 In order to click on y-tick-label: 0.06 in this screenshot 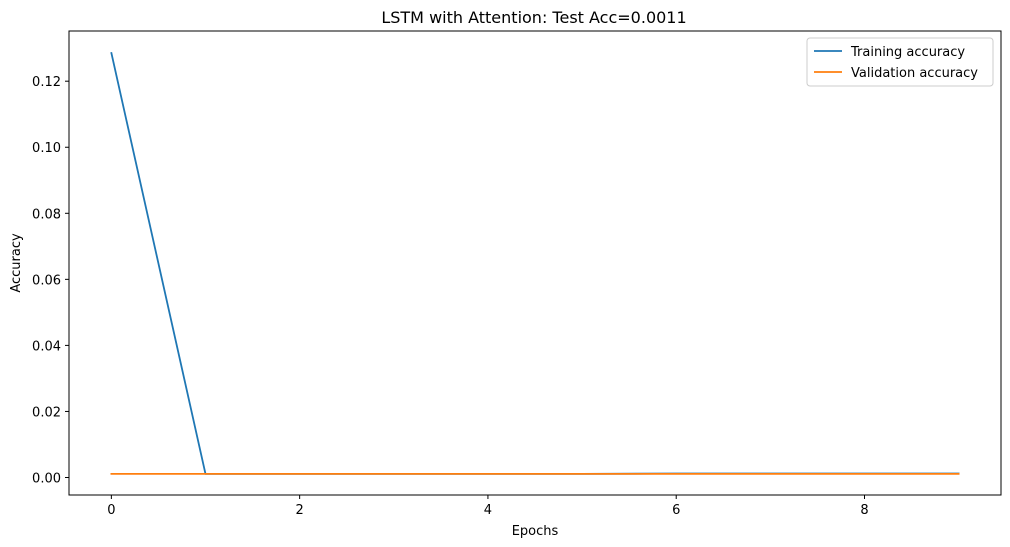, I will do `click(46, 280)`.